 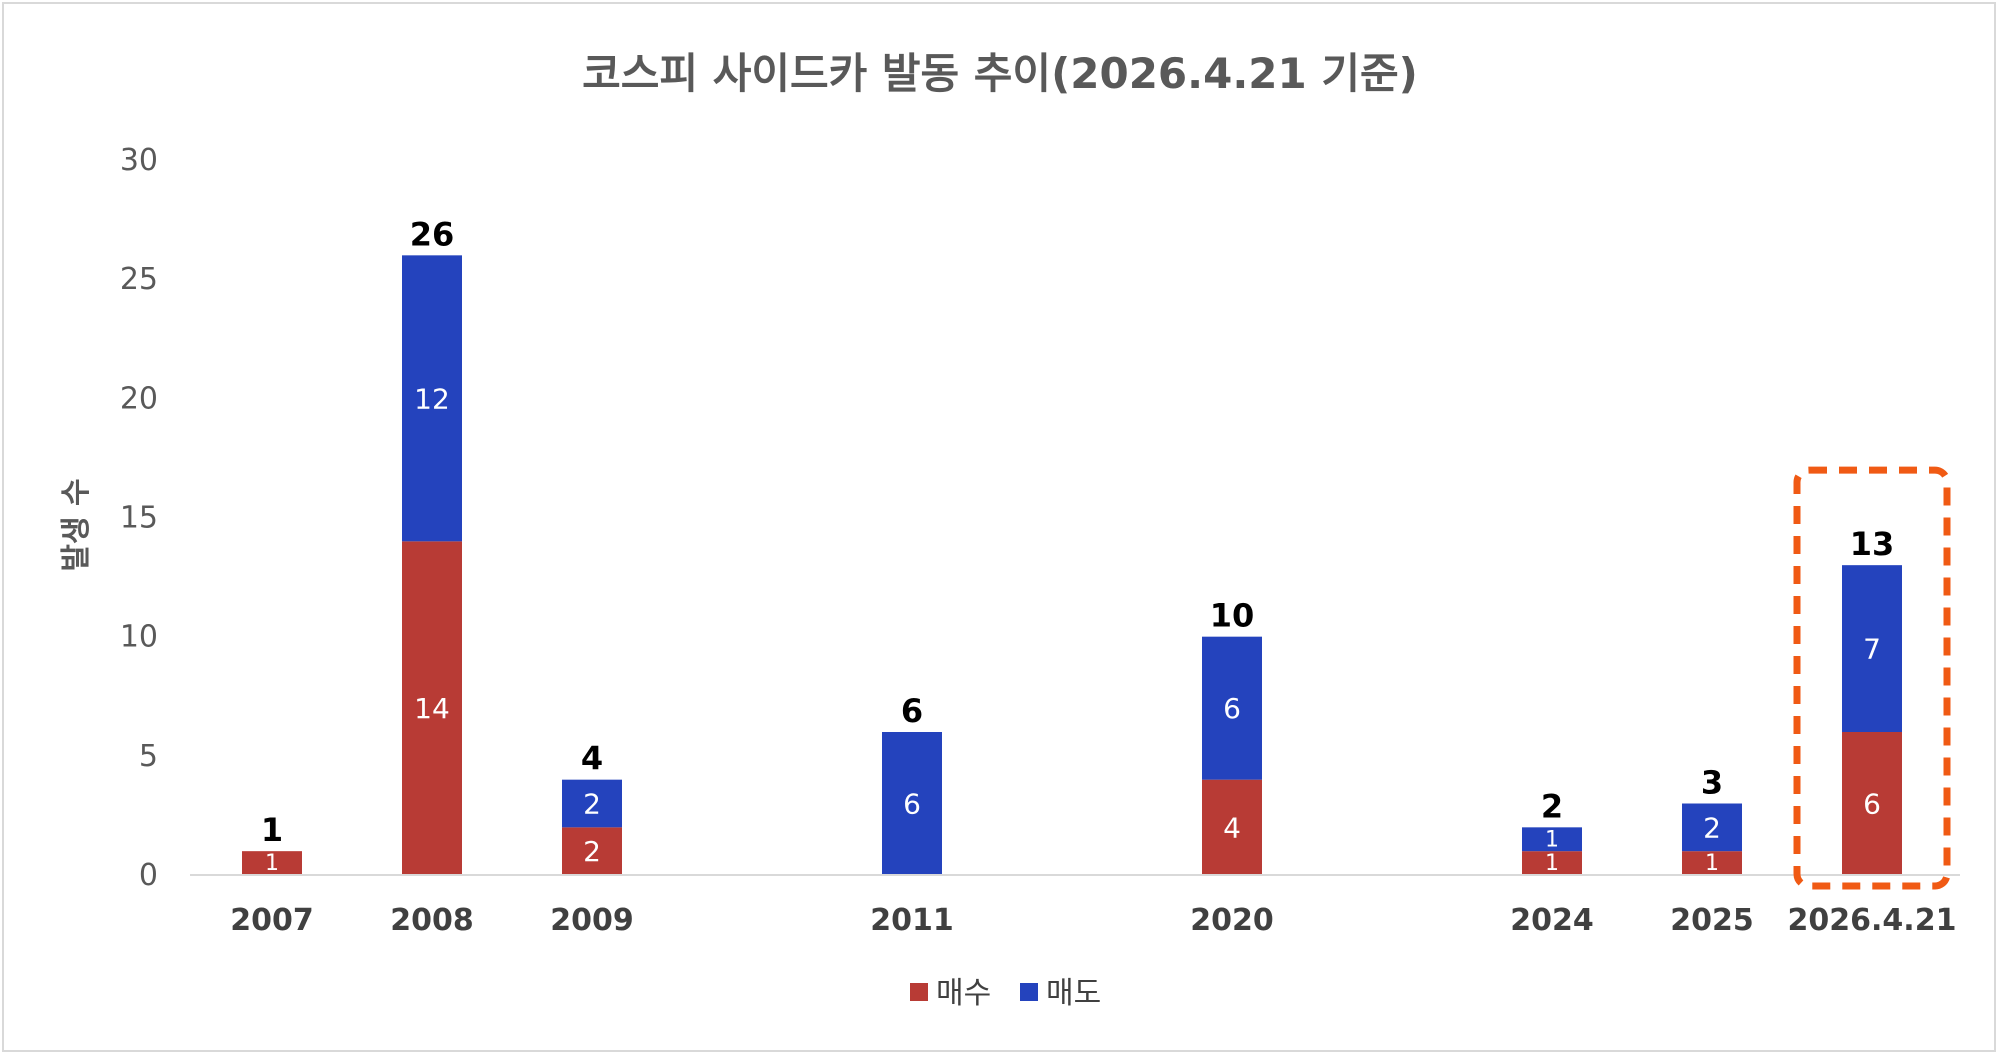 What do you see at coordinates (1073, 993) in the screenshot?
I see `legend-label: 매도` at bounding box center [1073, 993].